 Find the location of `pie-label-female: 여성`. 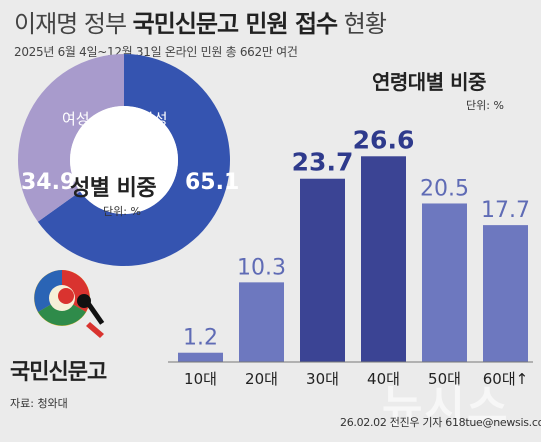

pie-label-female: 여성 is located at coordinates (76, 119).